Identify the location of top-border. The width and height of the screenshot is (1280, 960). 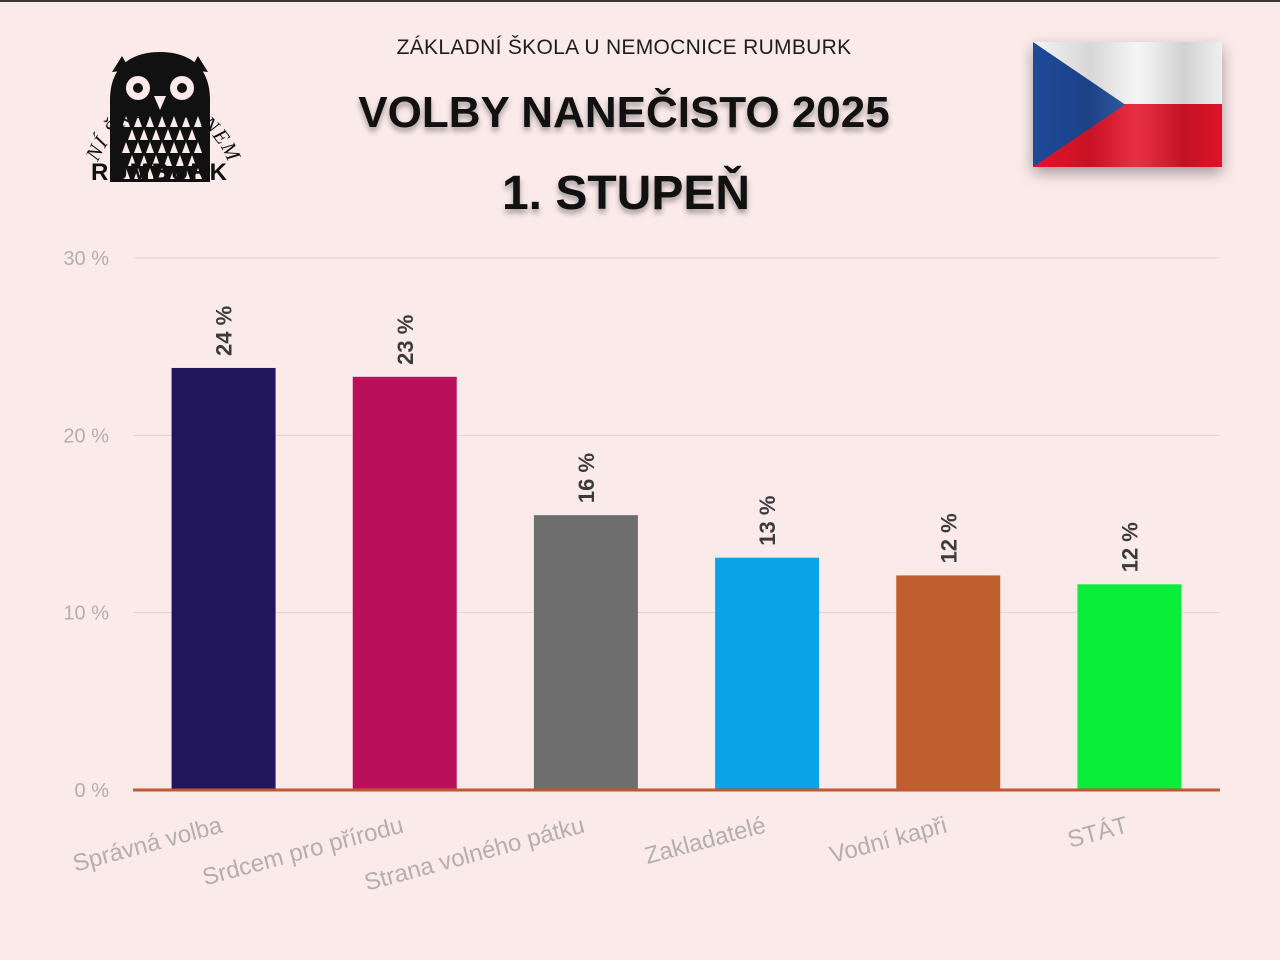
(640, 1).